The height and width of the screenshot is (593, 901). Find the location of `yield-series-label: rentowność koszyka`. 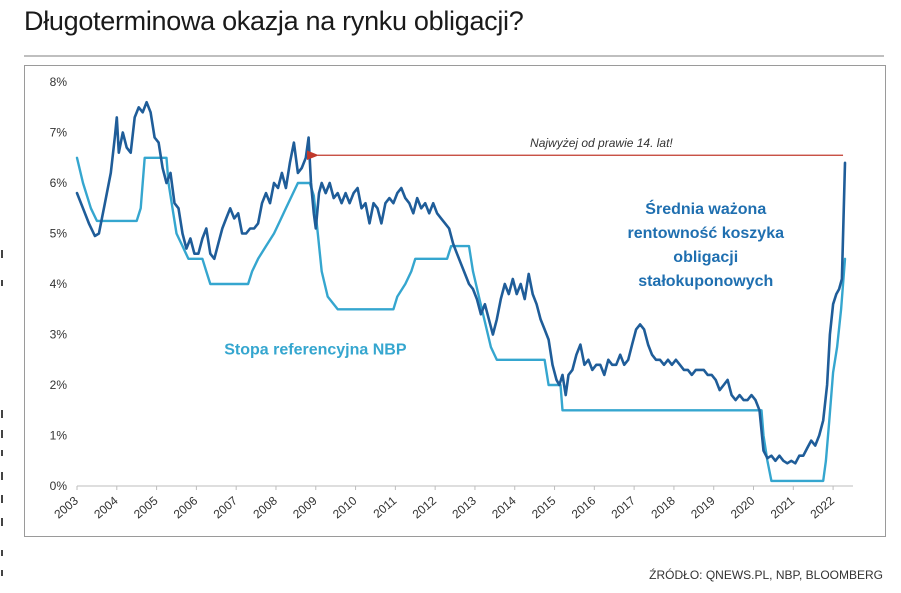

yield-series-label: rentowność koszyka is located at coordinates (706, 233).